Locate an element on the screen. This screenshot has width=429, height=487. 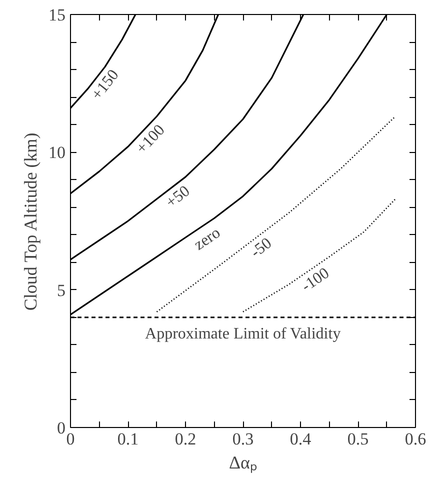
y-tick-label: 10 is located at coordinates (57, 152).